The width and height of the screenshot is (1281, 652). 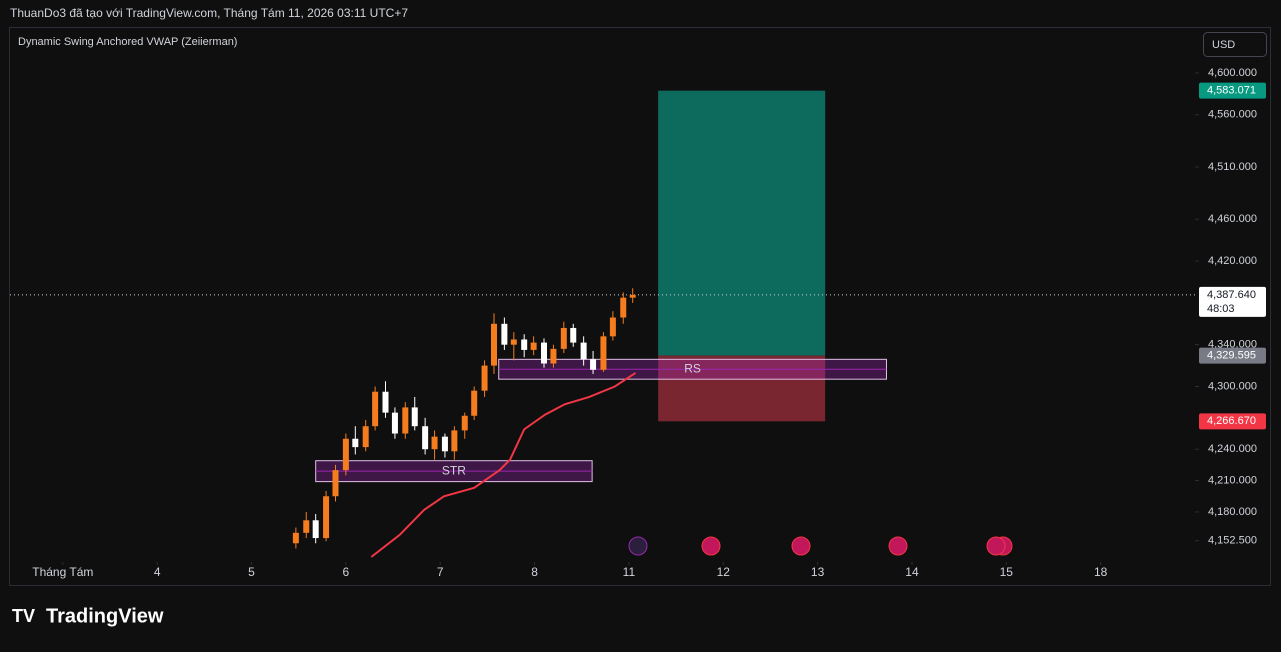 What do you see at coordinates (534, 572) in the screenshot?
I see `x-tick-label: 8` at bounding box center [534, 572].